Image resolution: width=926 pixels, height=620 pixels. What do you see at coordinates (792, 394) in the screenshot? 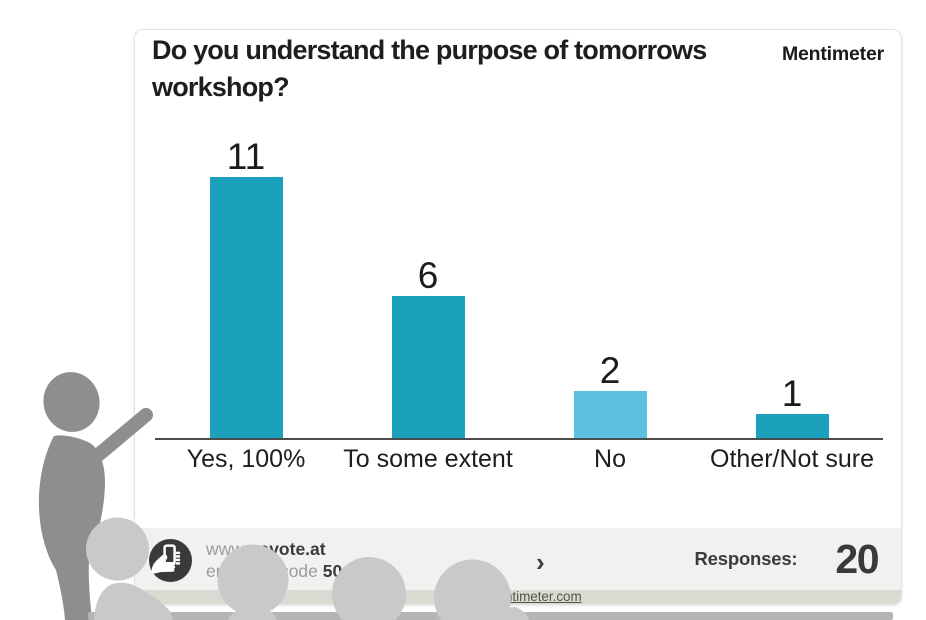
I see `bar-value-label: 1` at bounding box center [792, 394].